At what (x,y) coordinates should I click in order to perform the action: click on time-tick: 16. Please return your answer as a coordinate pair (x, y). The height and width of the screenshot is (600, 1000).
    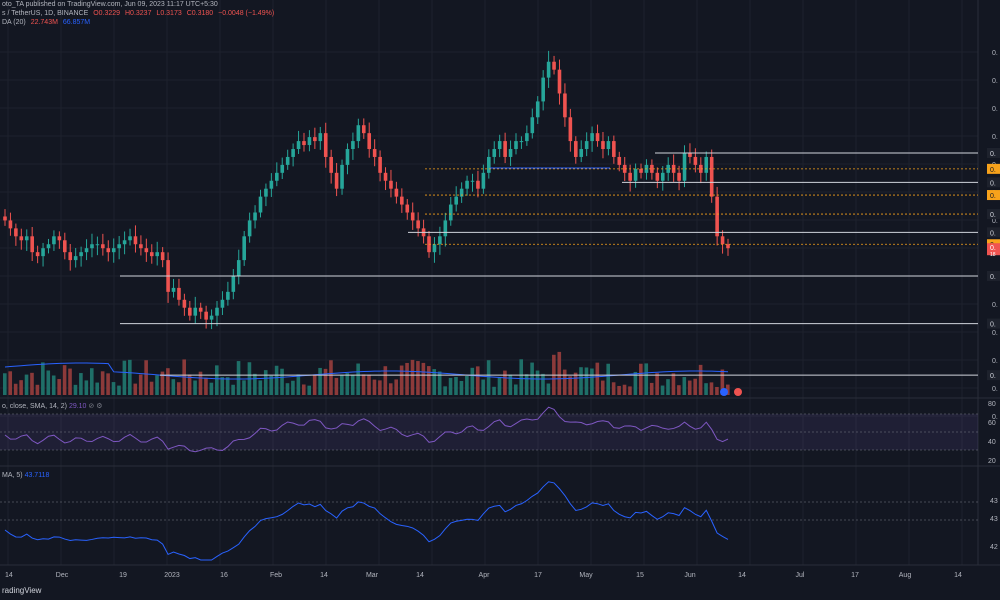
    Looking at the image, I should click on (224, 575).